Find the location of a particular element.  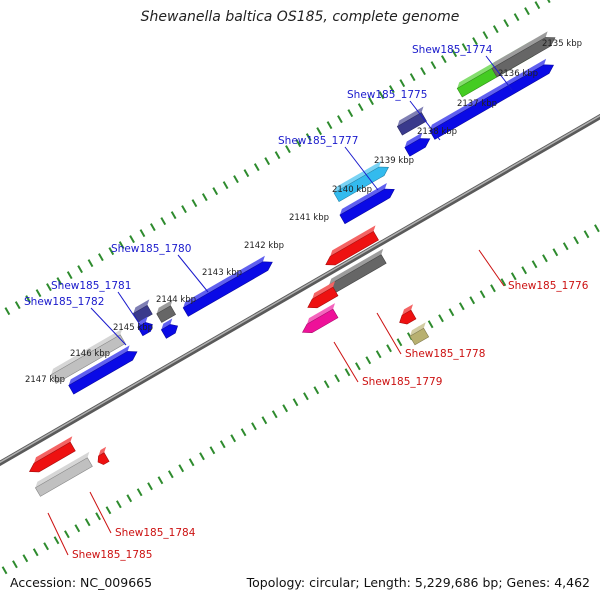

accession-text: Accession: NC_009665 is located at coordinates (81, 582).